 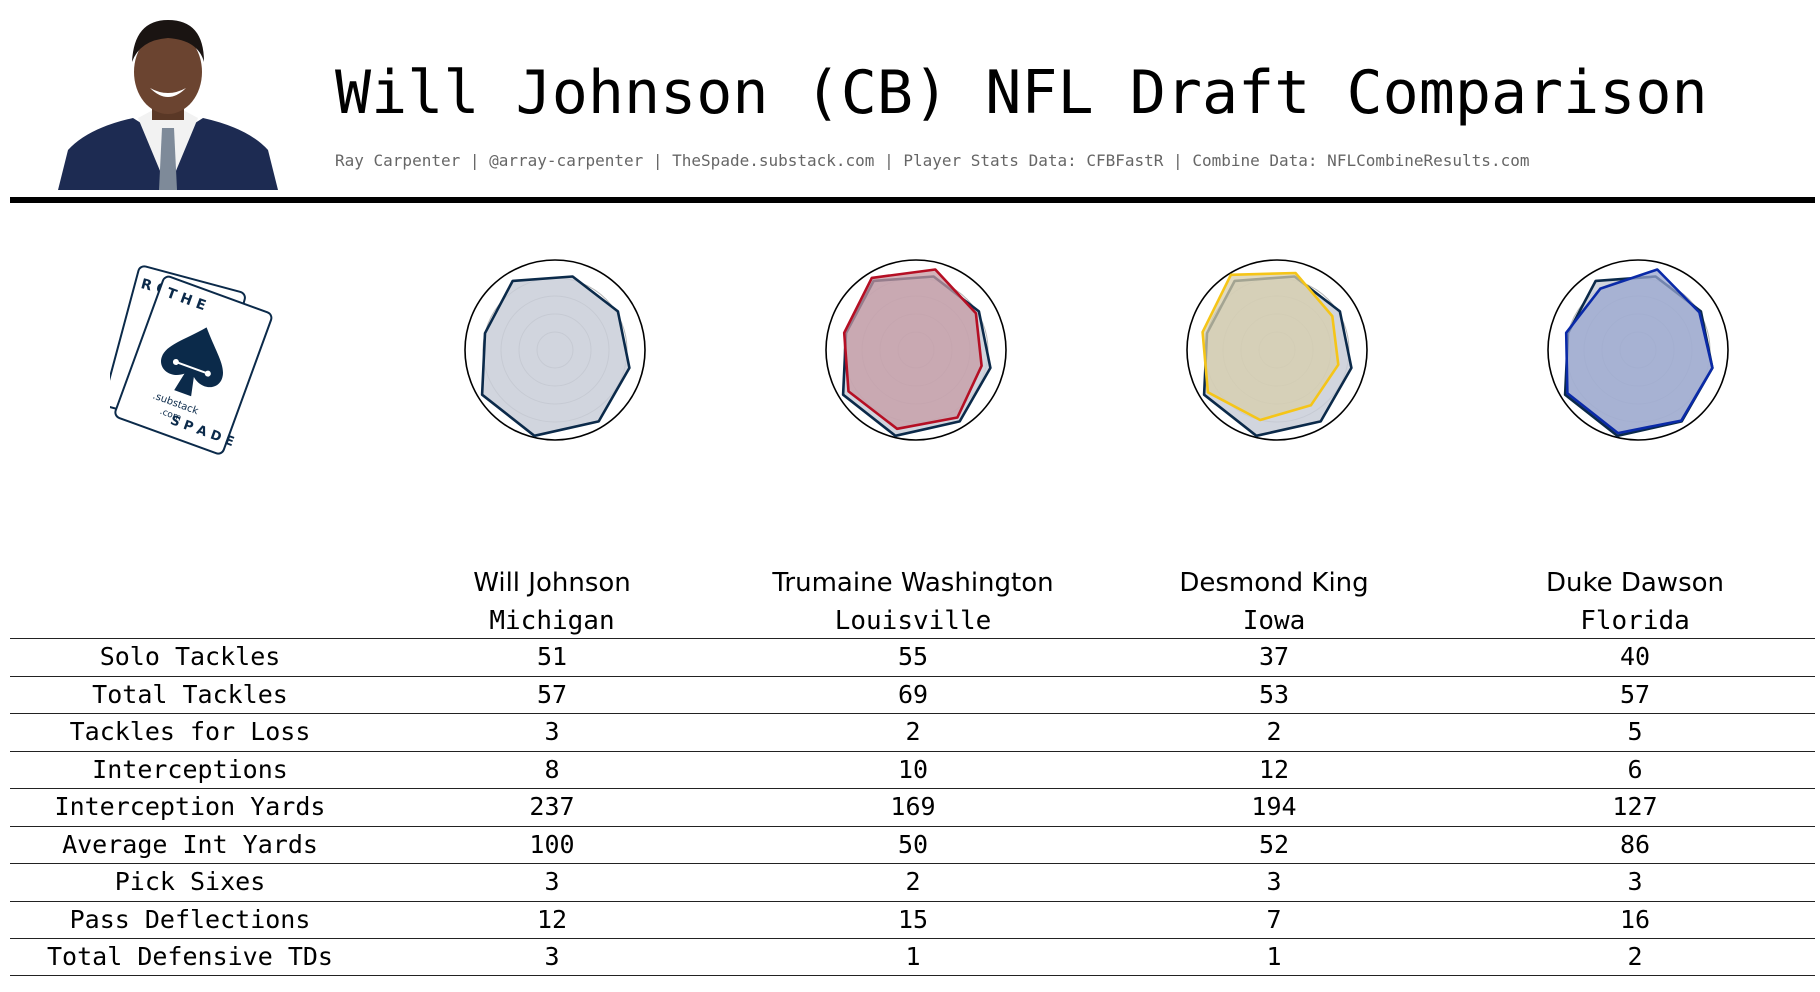 I want to click on table-row: Tackles for Loss 3 2 2 5, so click(x=912, y=732).